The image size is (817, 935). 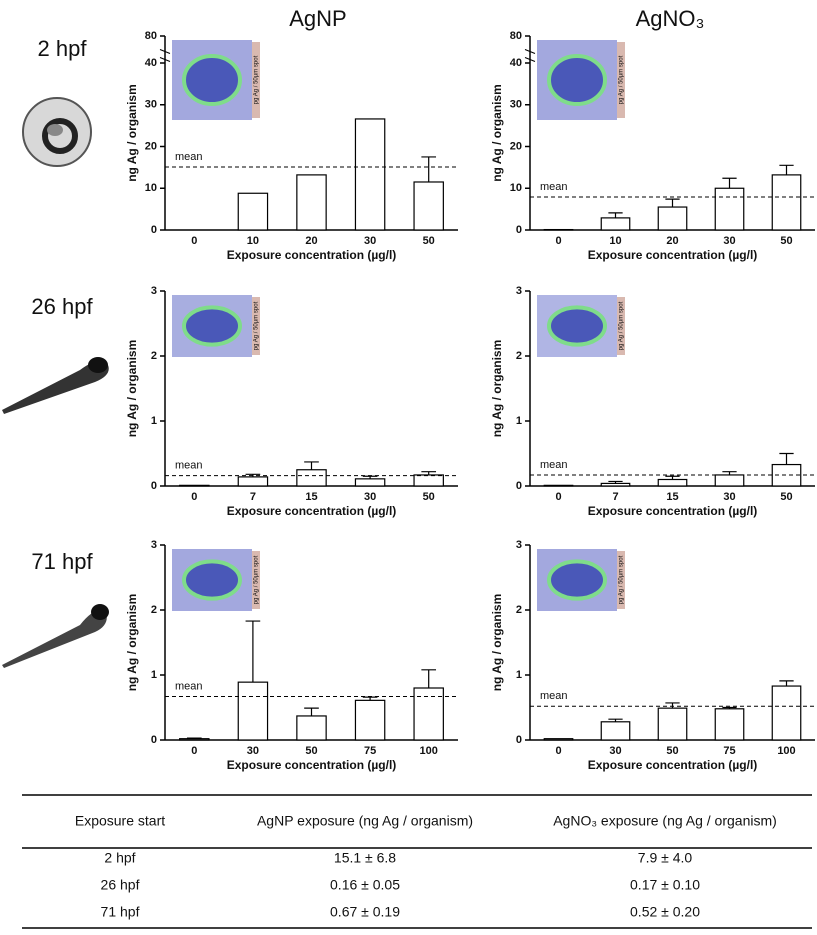 I want to click on embryo-image, so click(x=57, y=132).